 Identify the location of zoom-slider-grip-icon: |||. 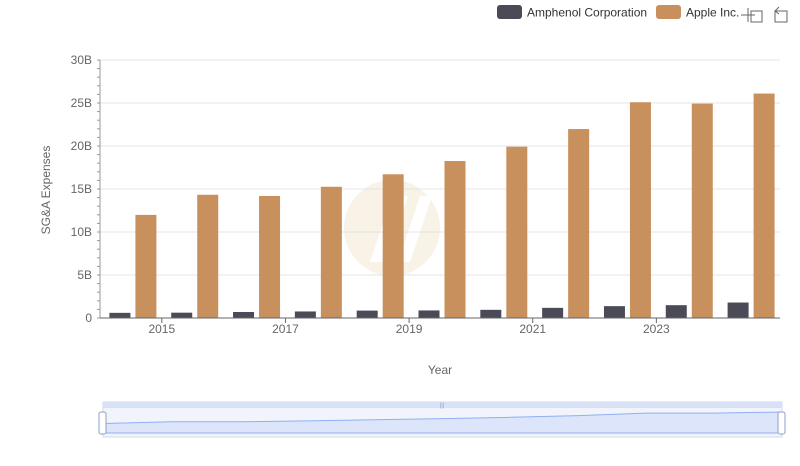
(442, 406).